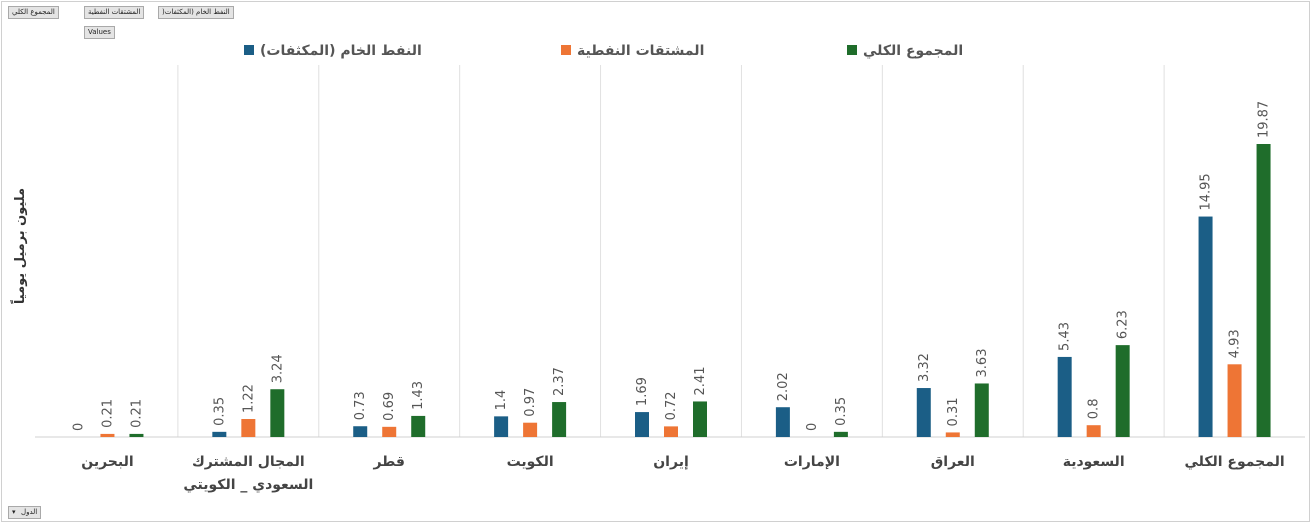 The image size is (1313, 525). Describe the element at coordinates (107, 462) in the screenshot. I see `category-label: البحرين` at that location.